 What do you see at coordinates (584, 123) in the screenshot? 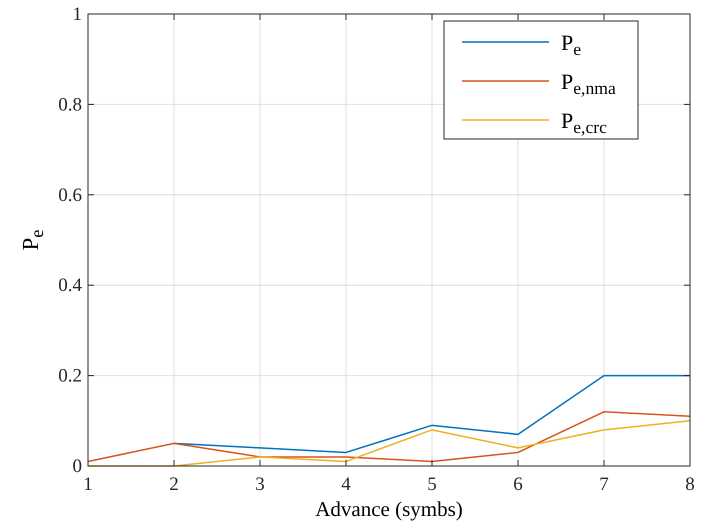
I see `legend-label: P$_{e,crc}$` at bounding box center [584, 123].